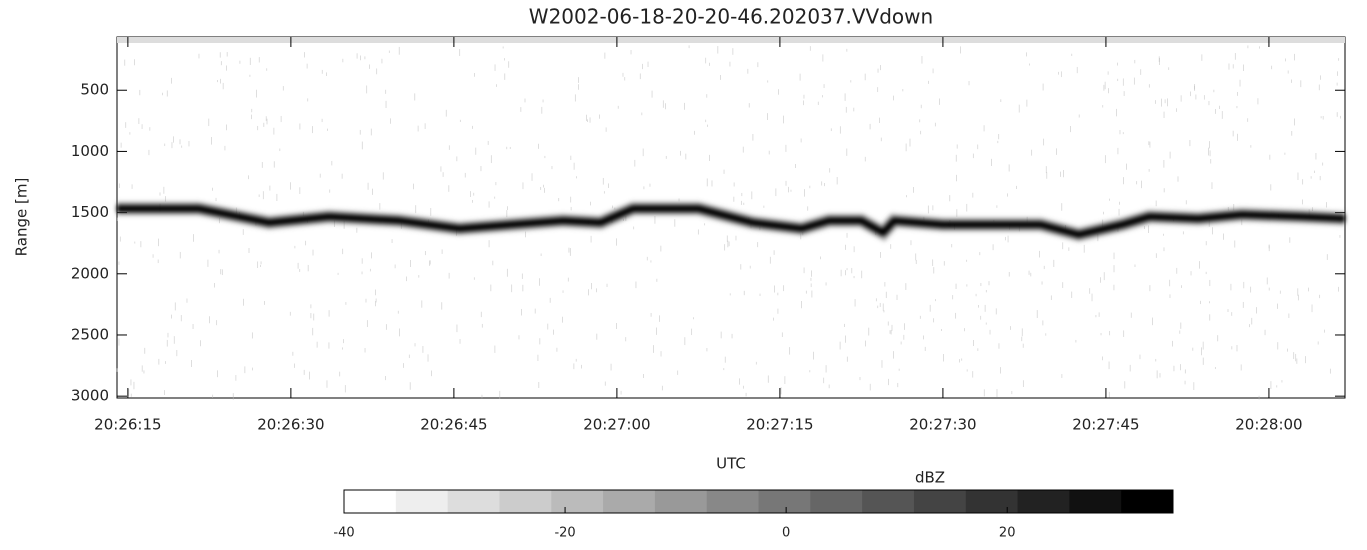  What do you see at coordinates (90, 396) in the screenshot?
I see `y-tick-label: 3000` at bounding box center [90, 396].